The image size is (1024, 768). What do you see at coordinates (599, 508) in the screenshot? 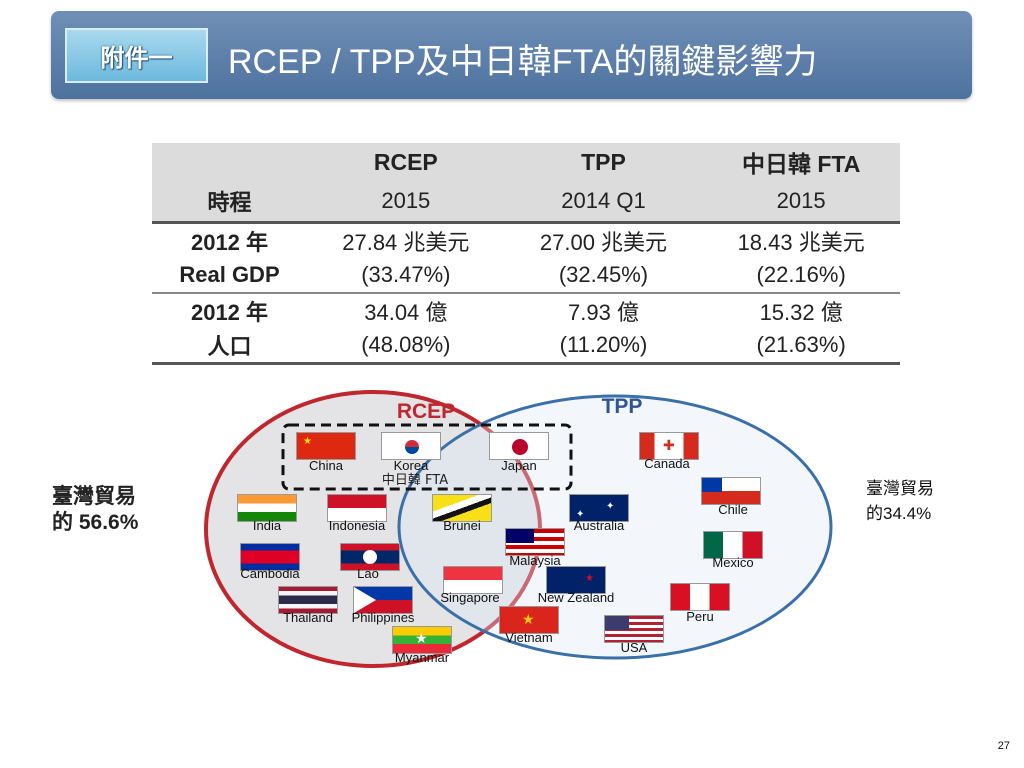
I see `australia-flag-icon: ✦ ✦` at bounding box center [599, 508].